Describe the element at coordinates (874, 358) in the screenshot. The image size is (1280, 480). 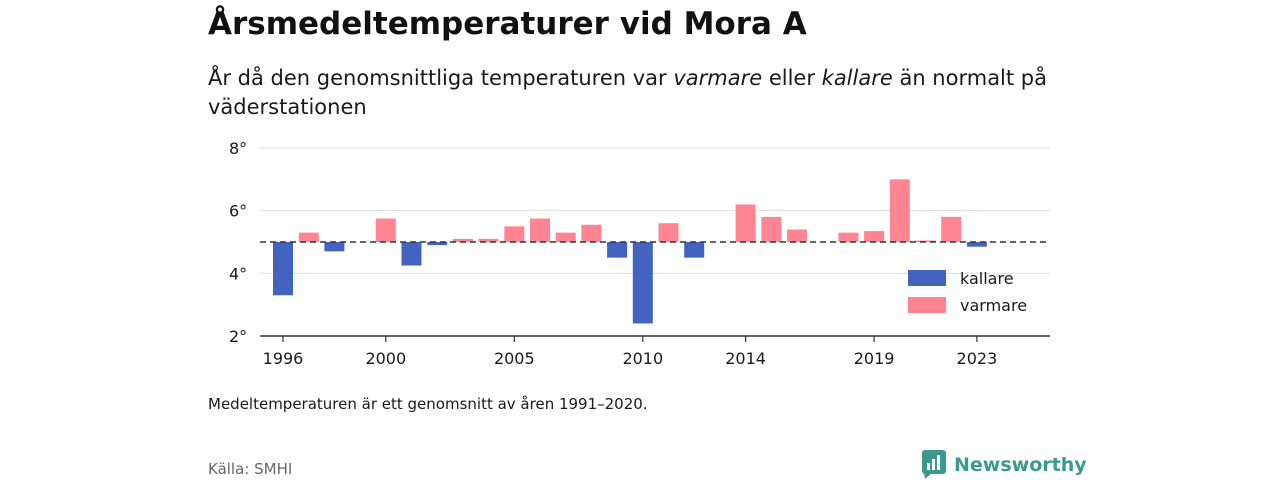
I see `x-tick-label: 2019` at that location.